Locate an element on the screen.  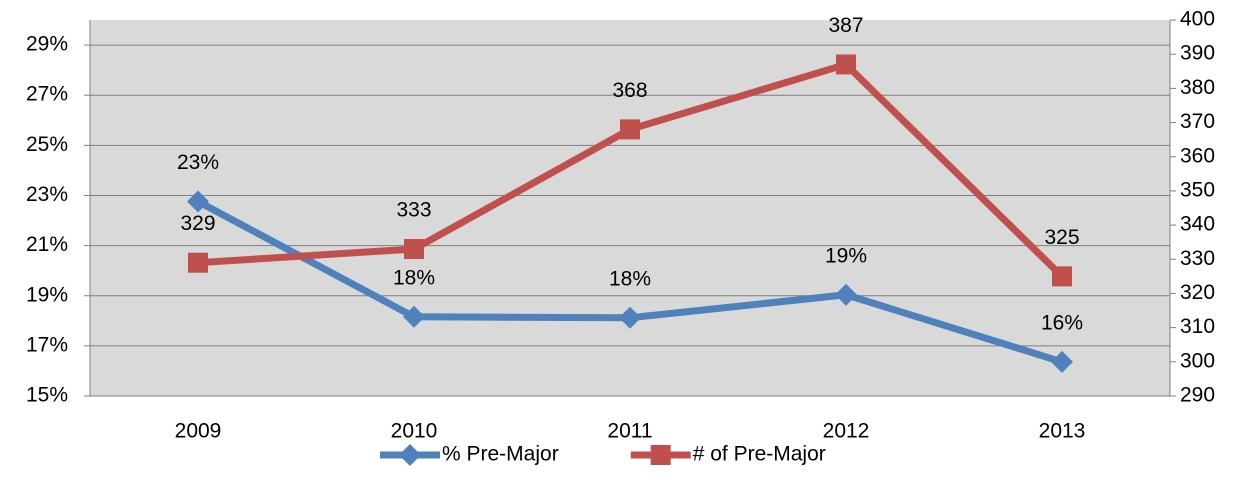
y-tick-label: 15% is located at coordinates (47, 395).